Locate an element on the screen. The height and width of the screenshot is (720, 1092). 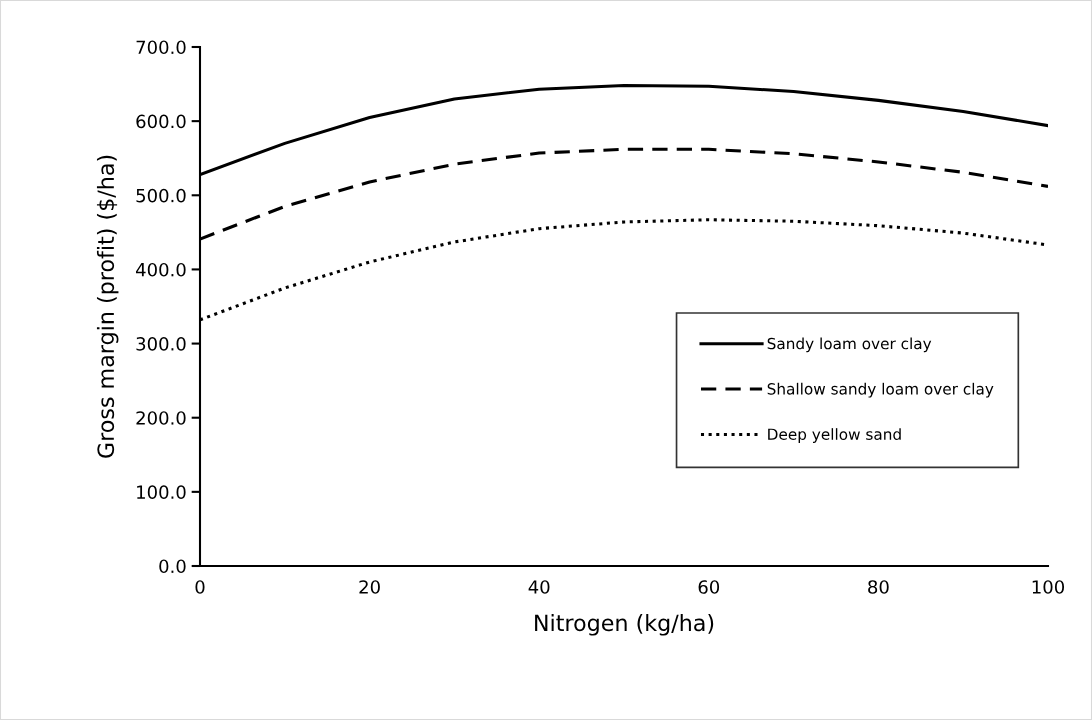
y-tick-label: 0.0 is located at coordinates (172, 566).